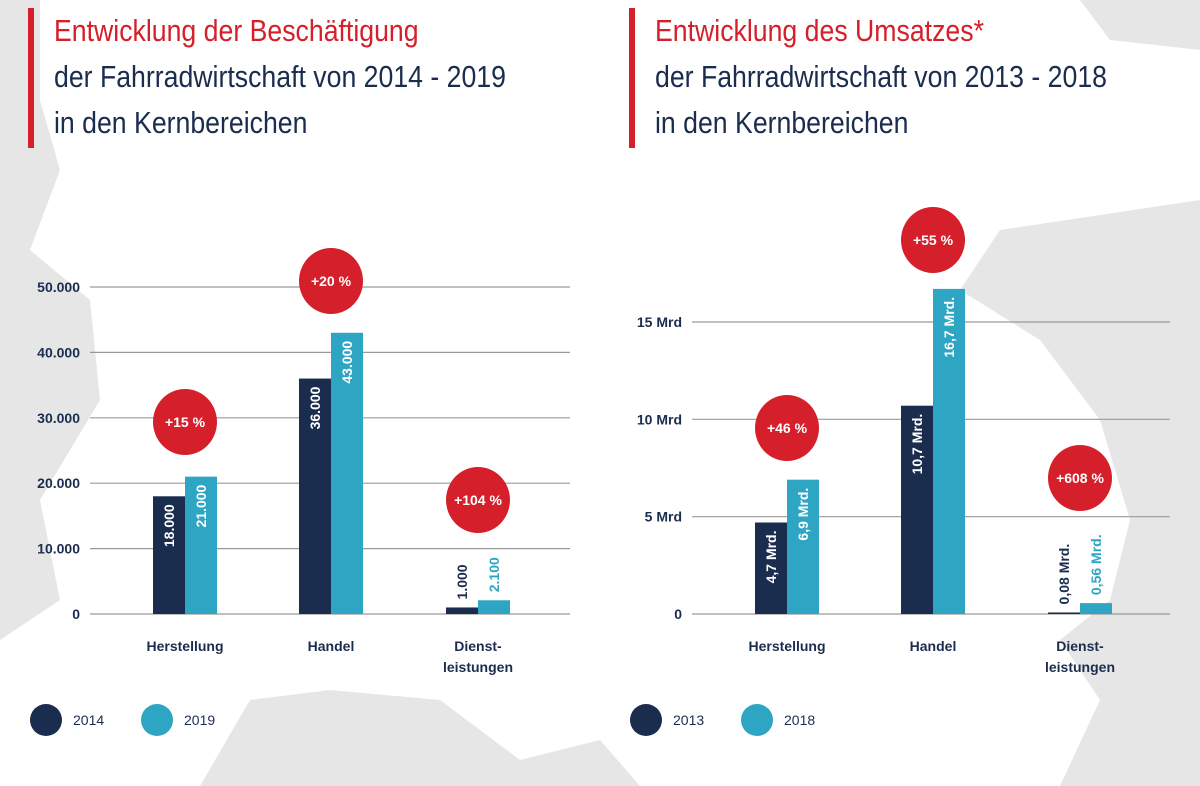  What do you see at coordinates (169, 525) in the screenshot?
I see `bar-value-label: 18.000` at bounding box center [169, 525].